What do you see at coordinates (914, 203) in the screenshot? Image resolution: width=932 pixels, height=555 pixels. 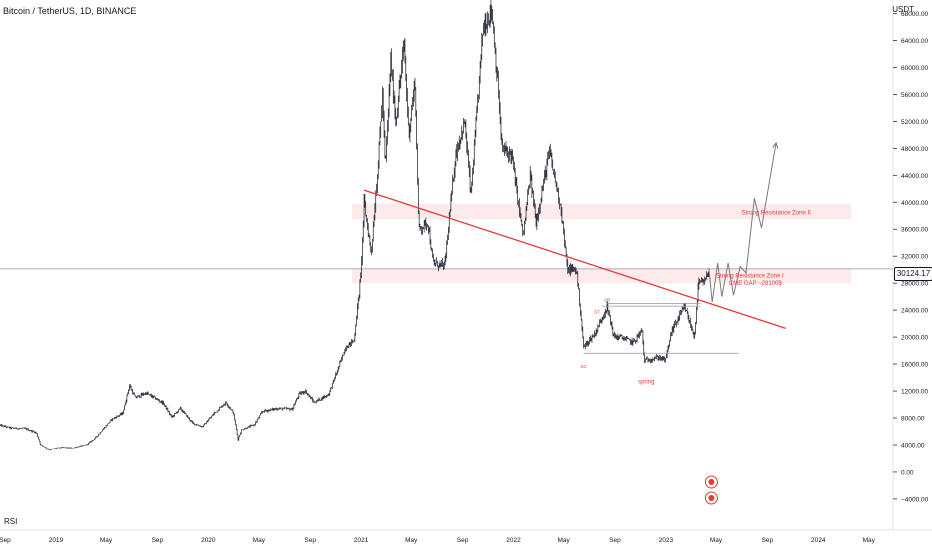 I see `y-tick-label: 40000.00` at bounding box center [914, 203].